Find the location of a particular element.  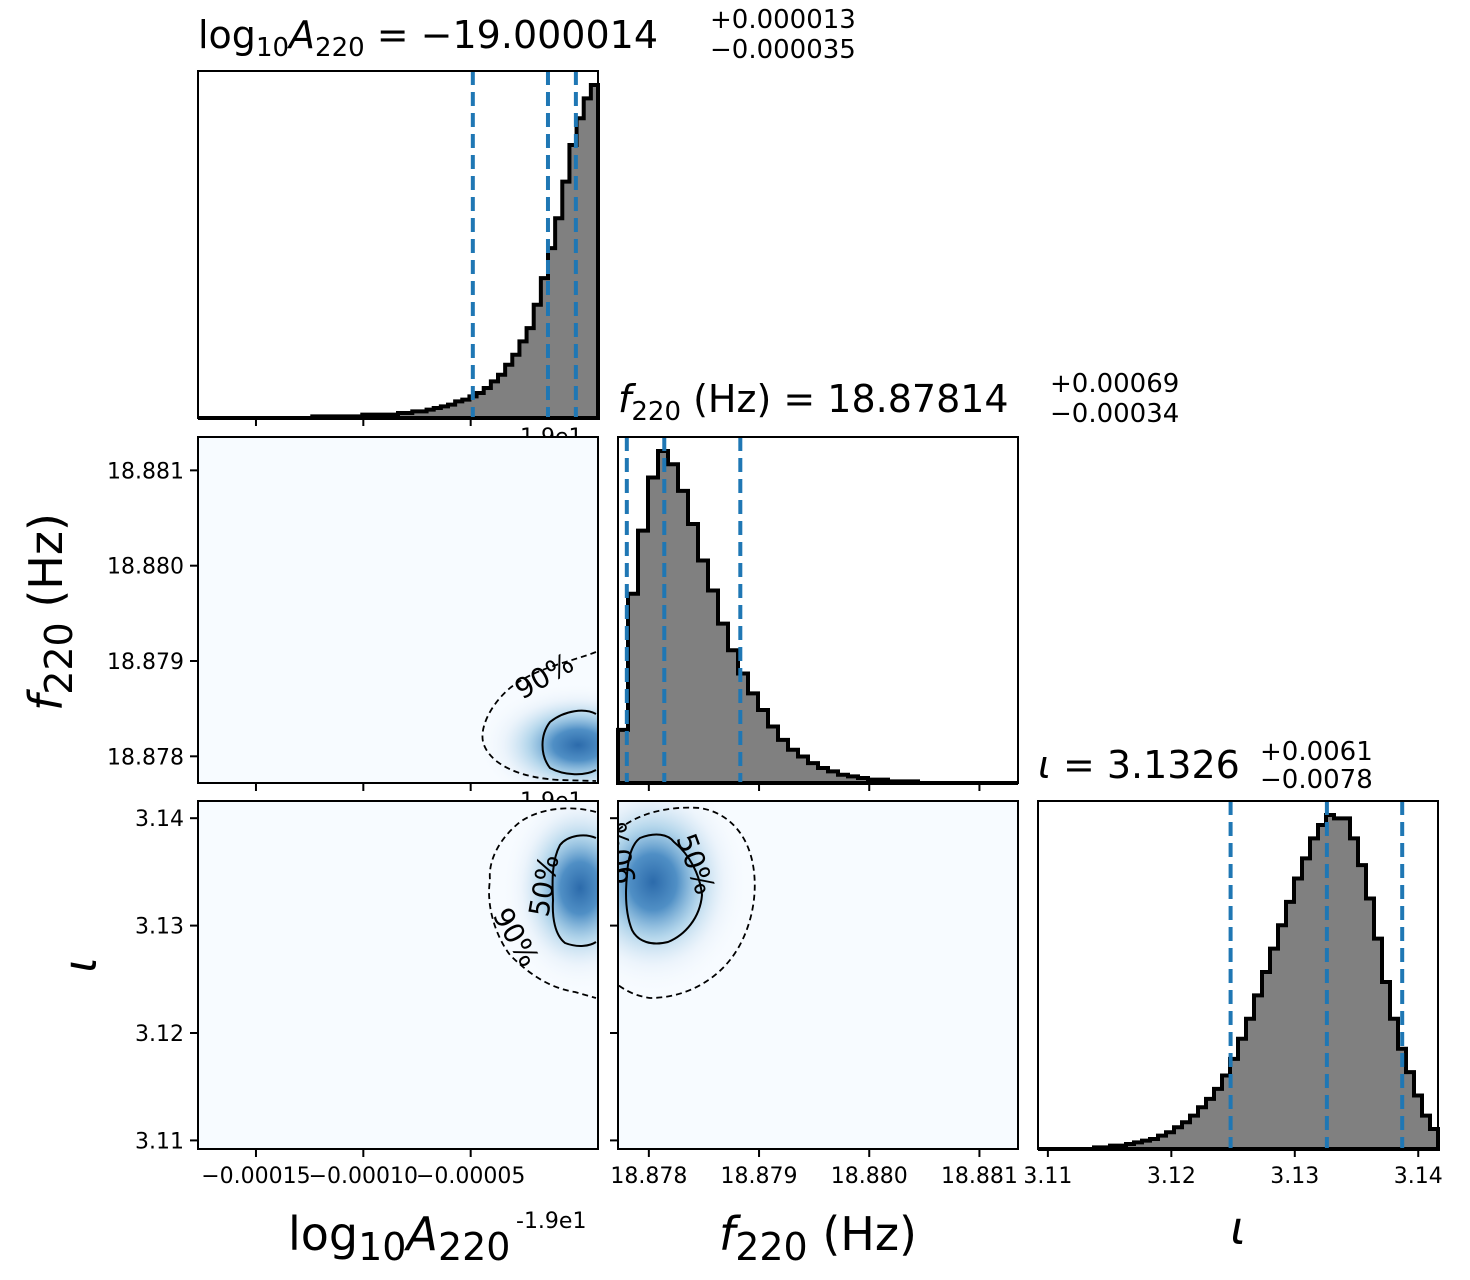

histogram-log10A220 is located at coordinates (399, 251).